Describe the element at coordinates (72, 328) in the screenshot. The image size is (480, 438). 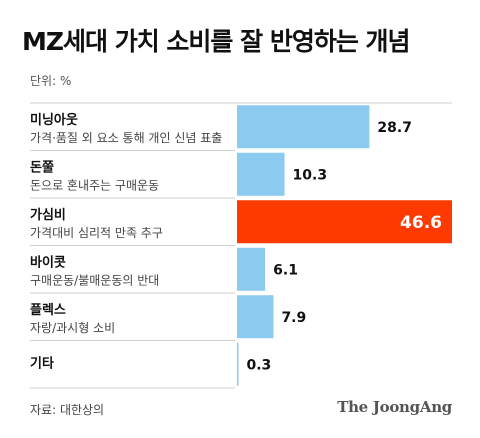
I see `category-description: 자랑/과시형 소비` at that location.